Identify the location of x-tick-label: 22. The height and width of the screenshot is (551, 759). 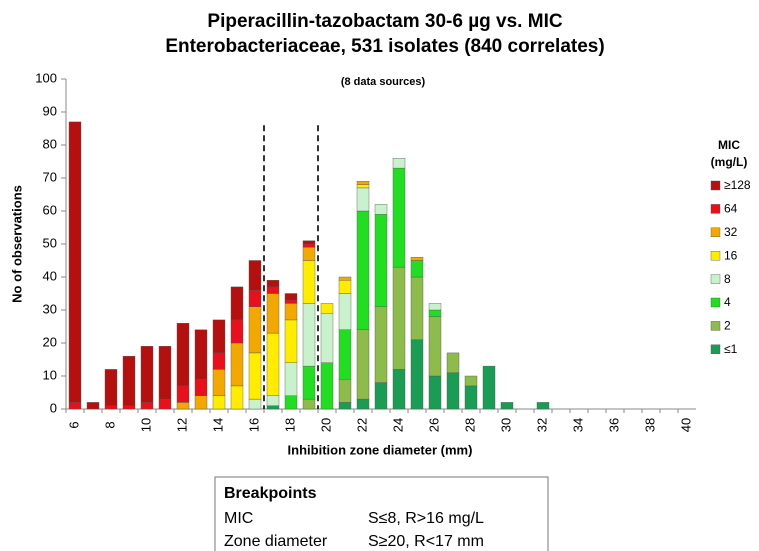
(361, 425).